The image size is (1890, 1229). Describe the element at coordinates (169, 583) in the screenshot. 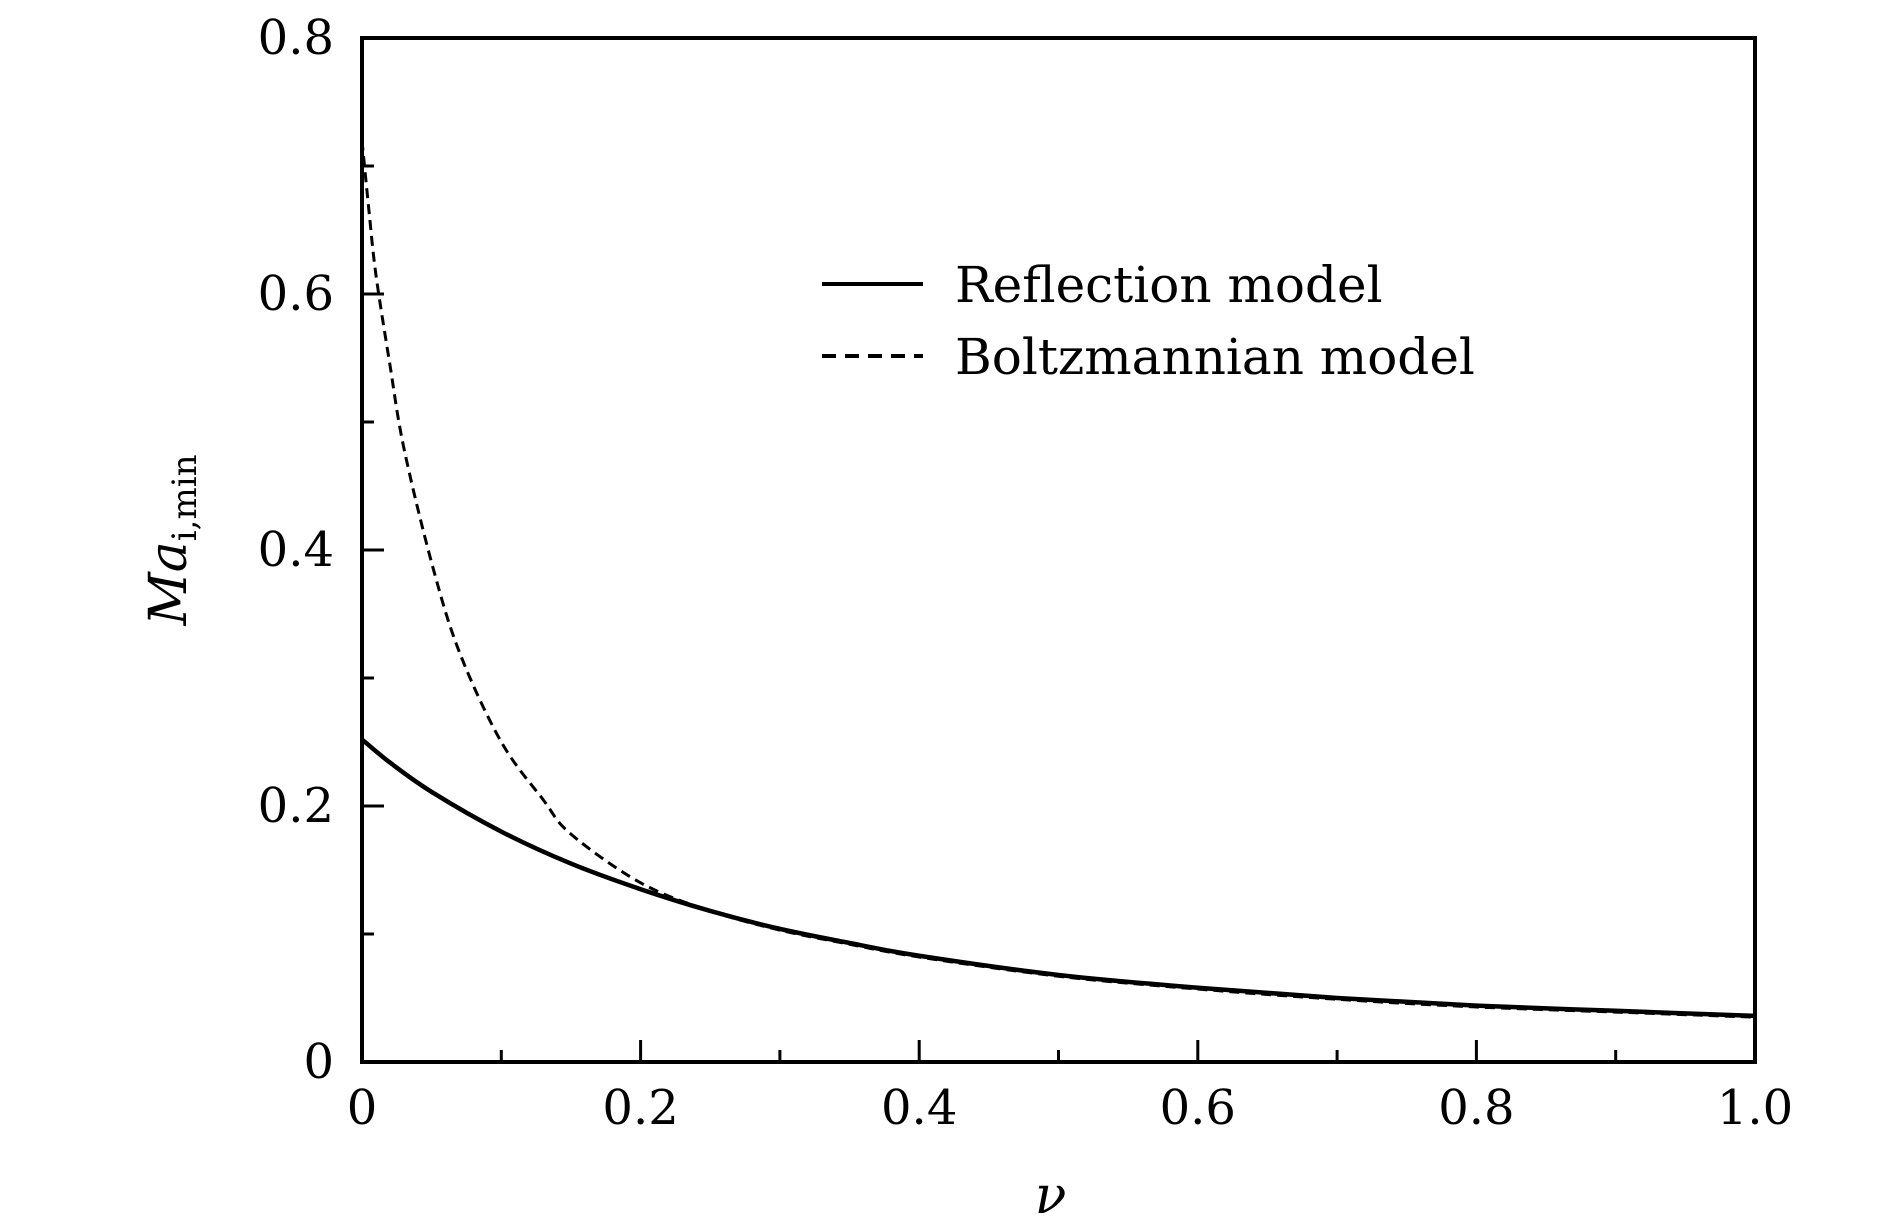

I see `y-axis-title-main: Ma` at that location.